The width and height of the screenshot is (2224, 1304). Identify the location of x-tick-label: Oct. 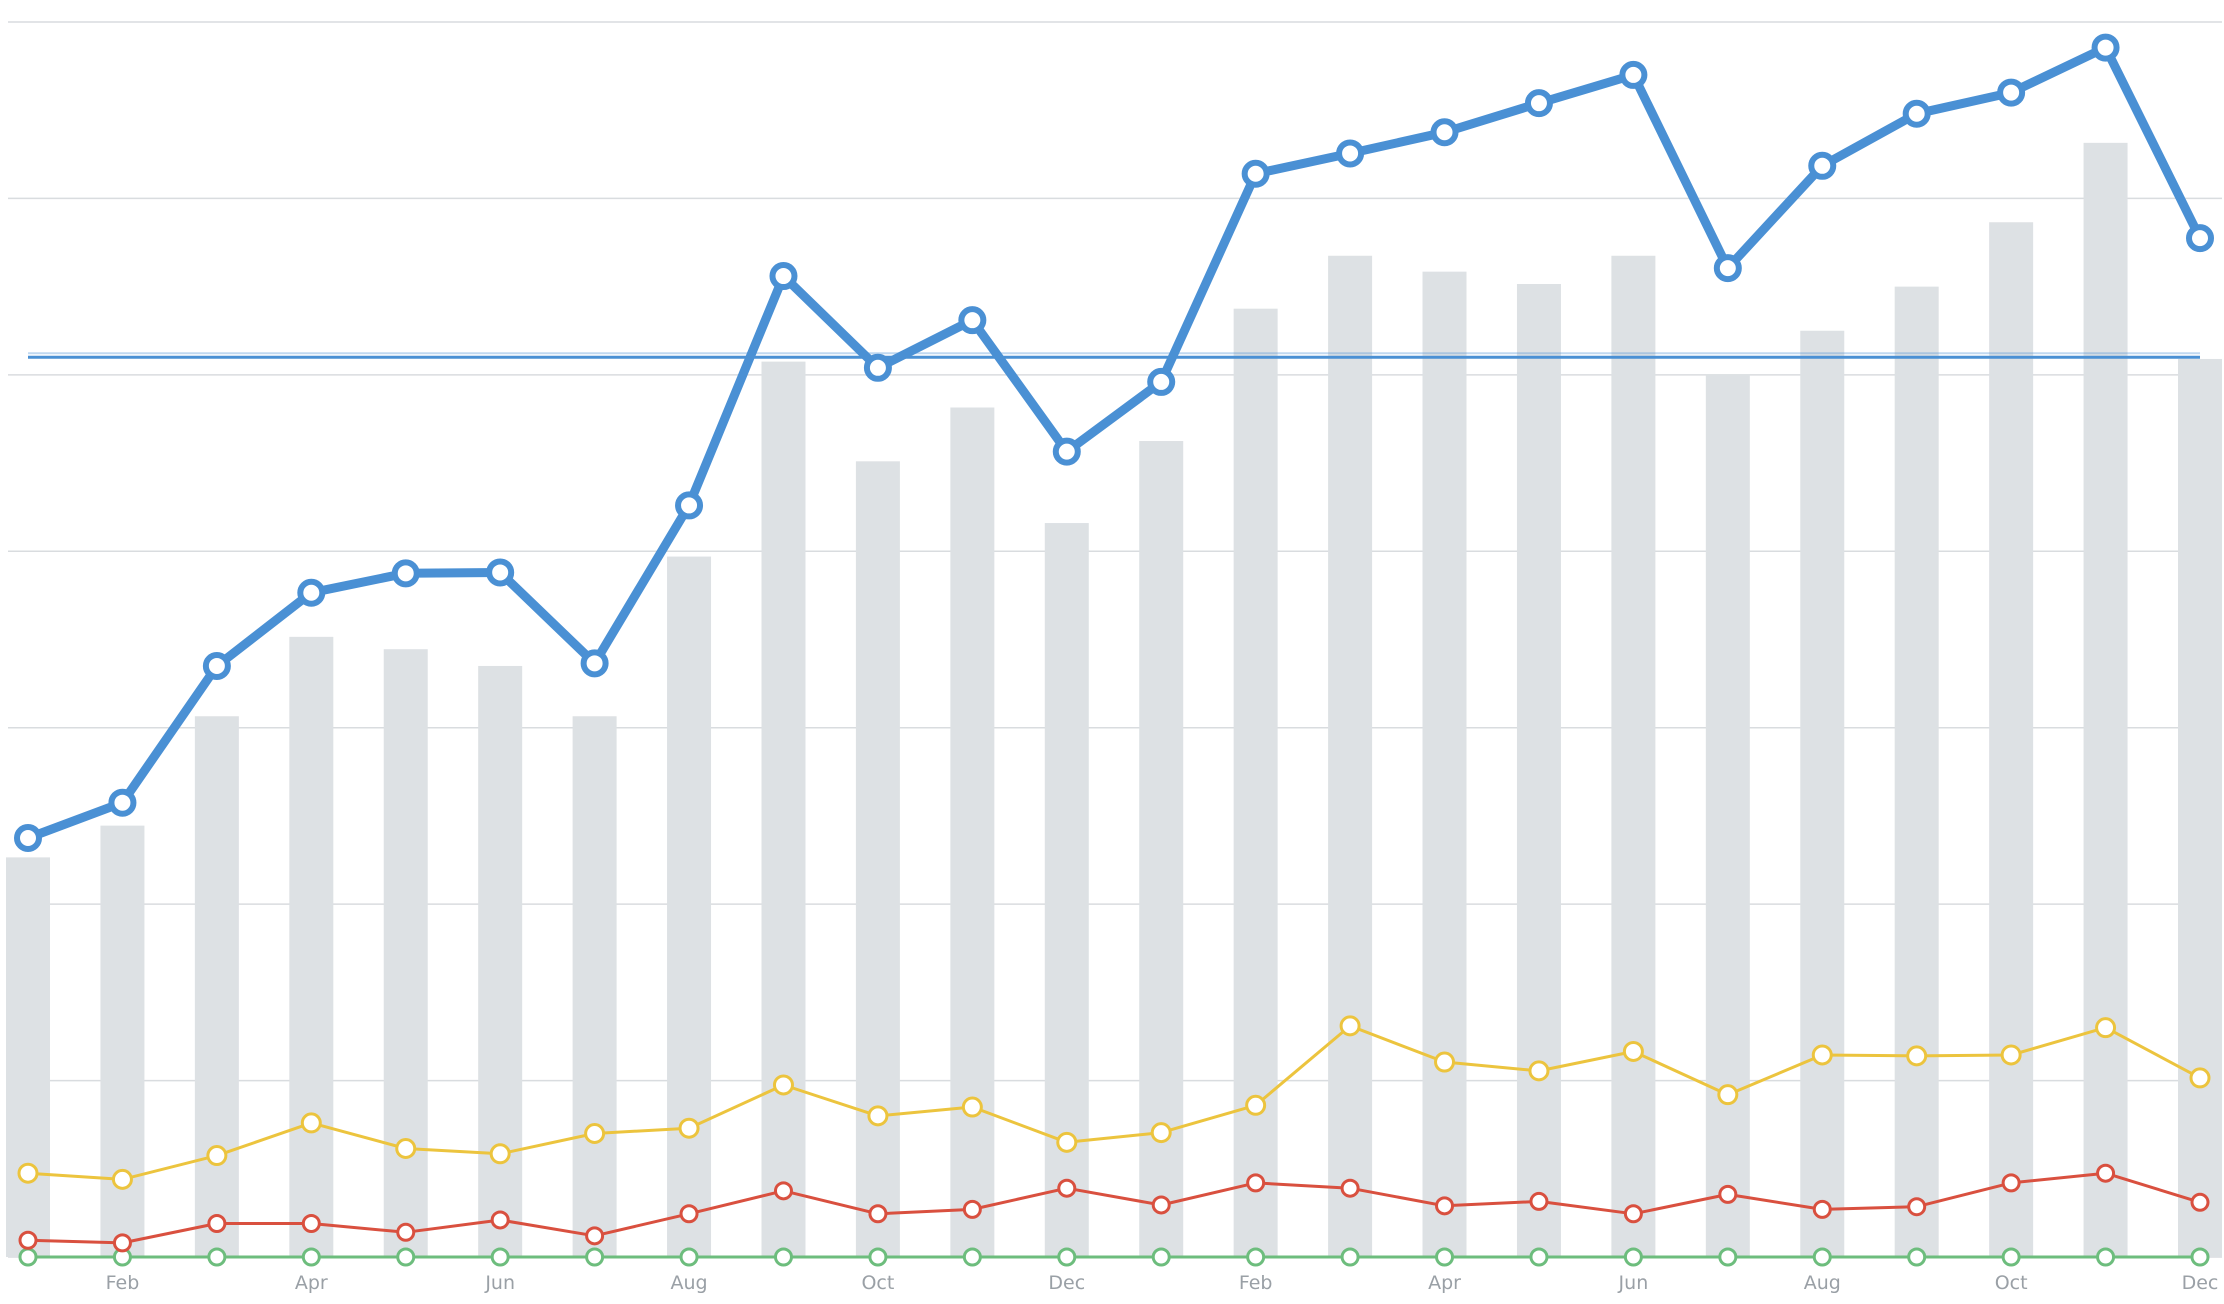
(877, 1283).